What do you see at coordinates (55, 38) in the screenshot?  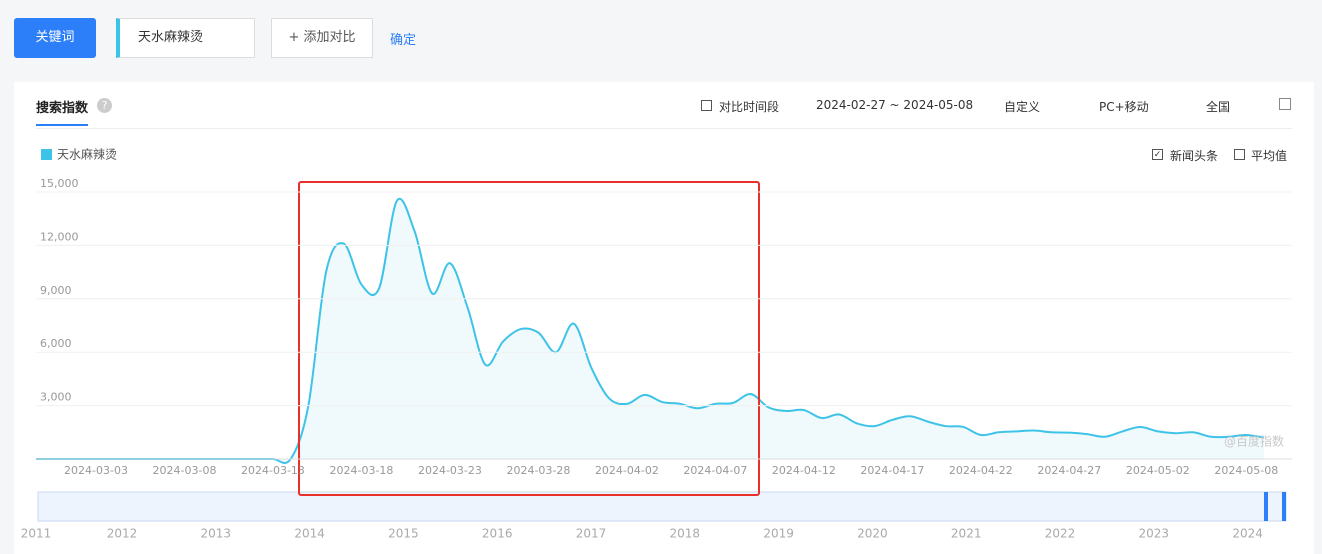 I see `keyword-button: 关键词` at bounding box center [55, 38].